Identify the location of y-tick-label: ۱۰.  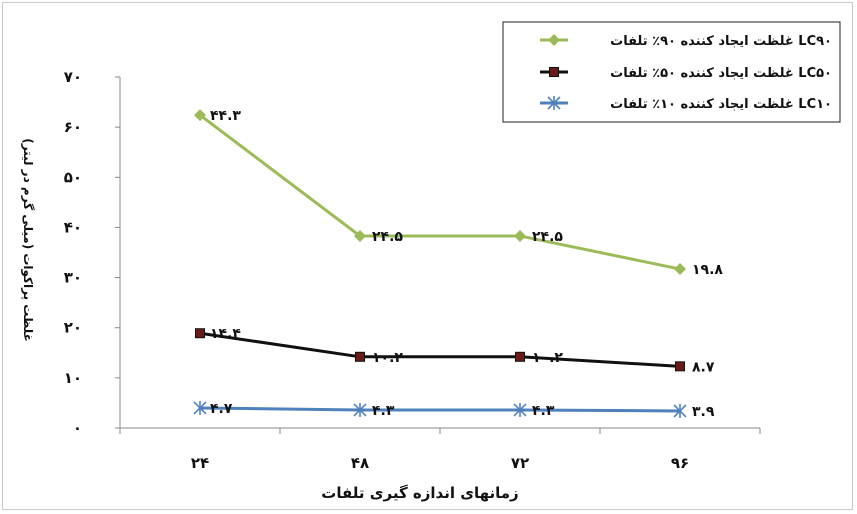
(73, 378).